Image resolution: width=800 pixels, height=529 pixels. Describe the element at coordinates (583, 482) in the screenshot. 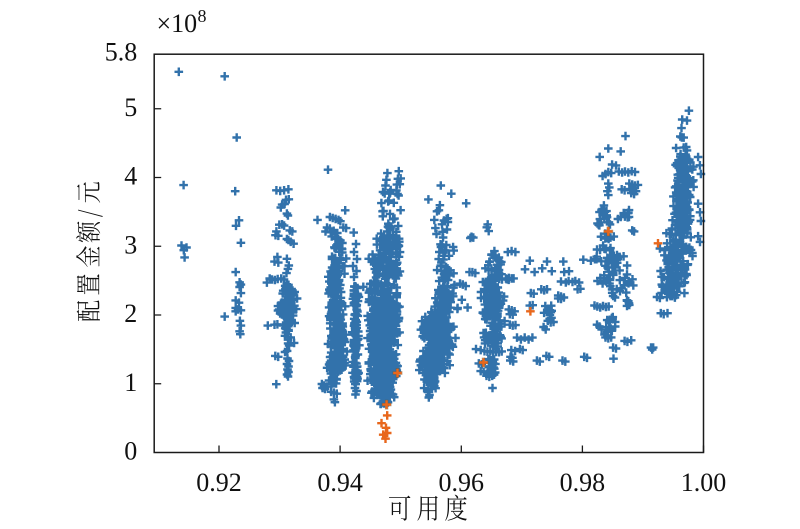

I see `svg-text: 0.98` at that location.